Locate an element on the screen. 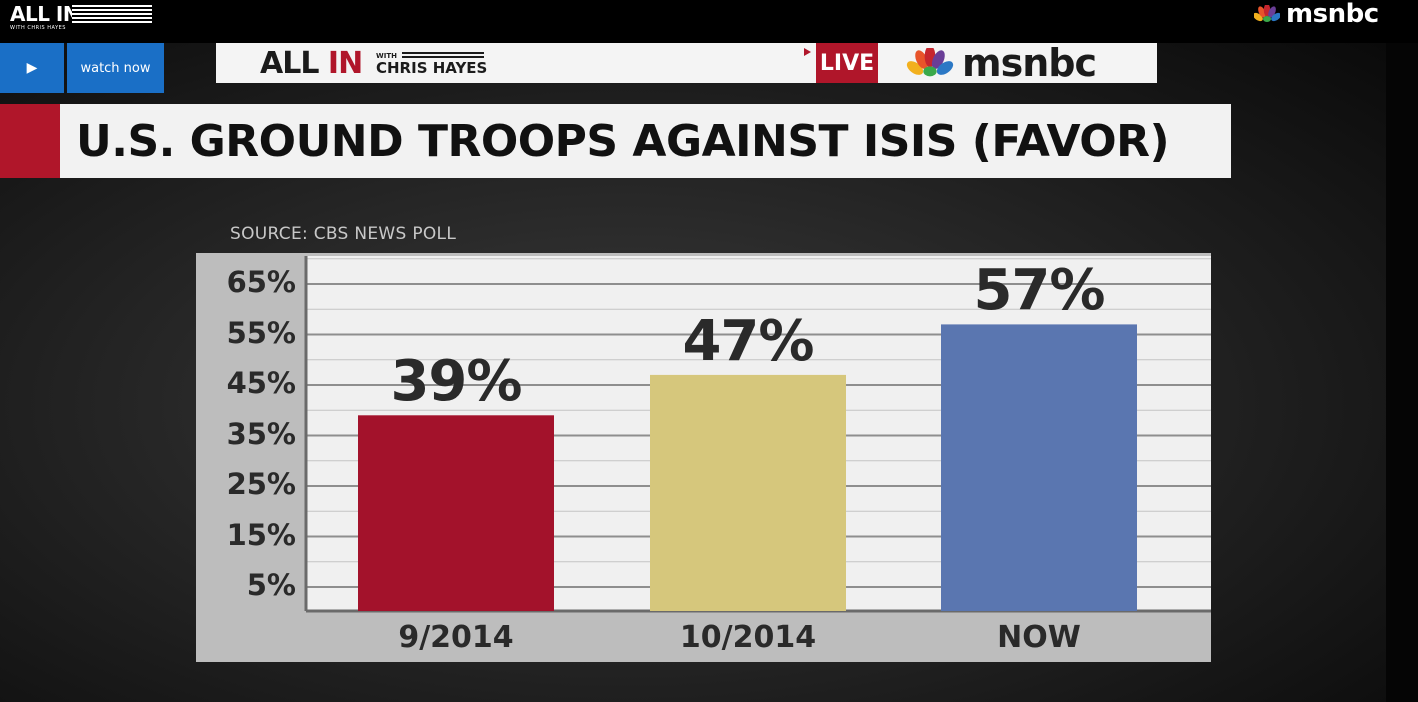 This screenshot has height=702, width=1418. show-logo-all: ALL is located at coordinates (289, 63).